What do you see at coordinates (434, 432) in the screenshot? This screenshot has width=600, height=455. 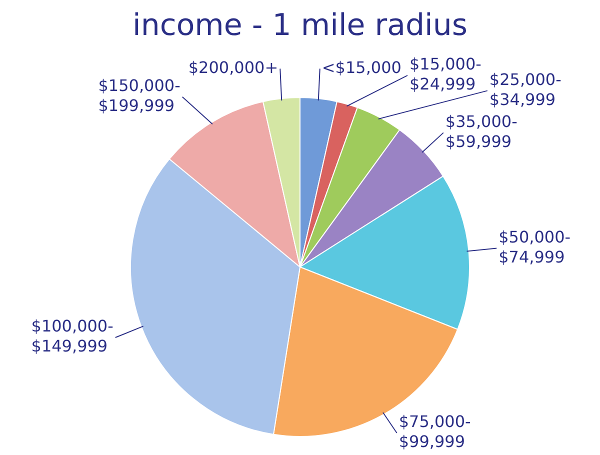 I see `slice-label: $75,000-$99,999` at bounding box center [434, 432].